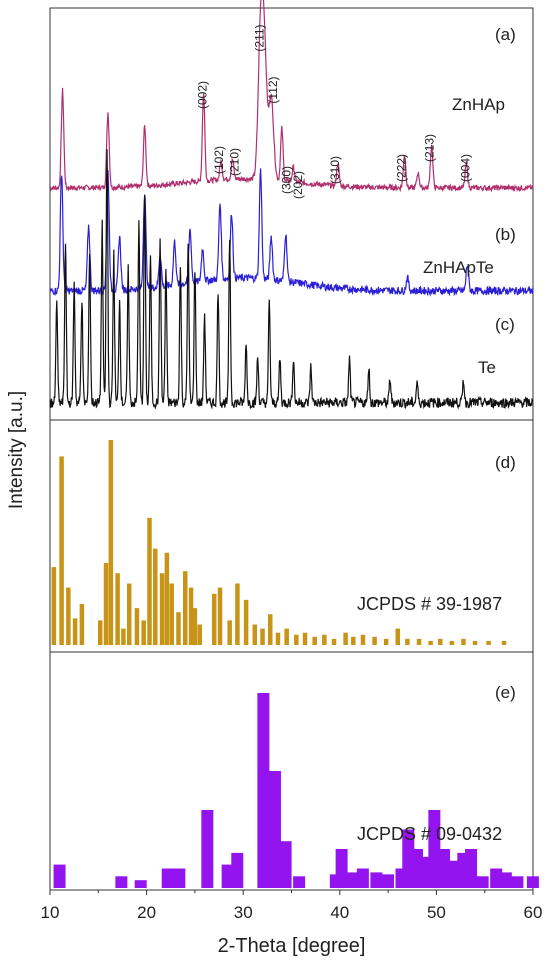 The height and width of the screenshot is (967, 550). What do you see at coordinates (335, 170) in the screenshot?
I see `hkl-label: (310)` at bounding box center [335, 170].